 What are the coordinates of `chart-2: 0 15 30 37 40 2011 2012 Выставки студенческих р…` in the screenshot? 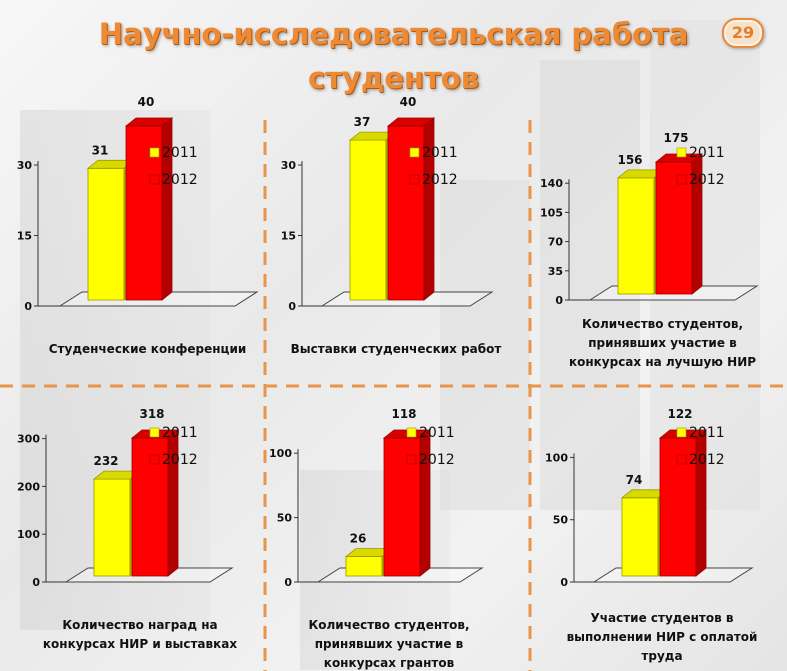 It's located at (391, 225).